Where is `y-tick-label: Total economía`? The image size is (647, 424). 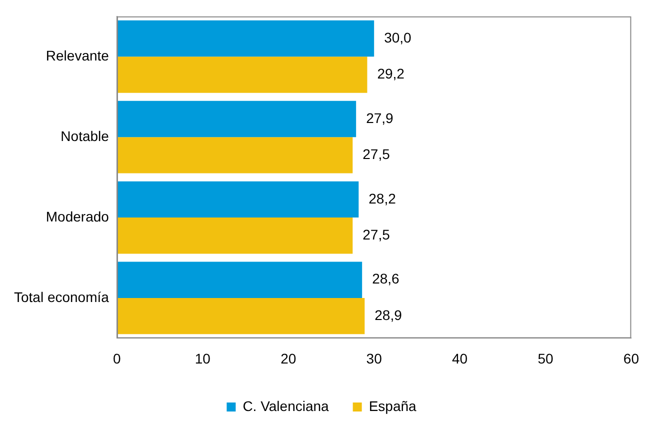 y-tick-label: Total economía is located at coordinates (62, 296).